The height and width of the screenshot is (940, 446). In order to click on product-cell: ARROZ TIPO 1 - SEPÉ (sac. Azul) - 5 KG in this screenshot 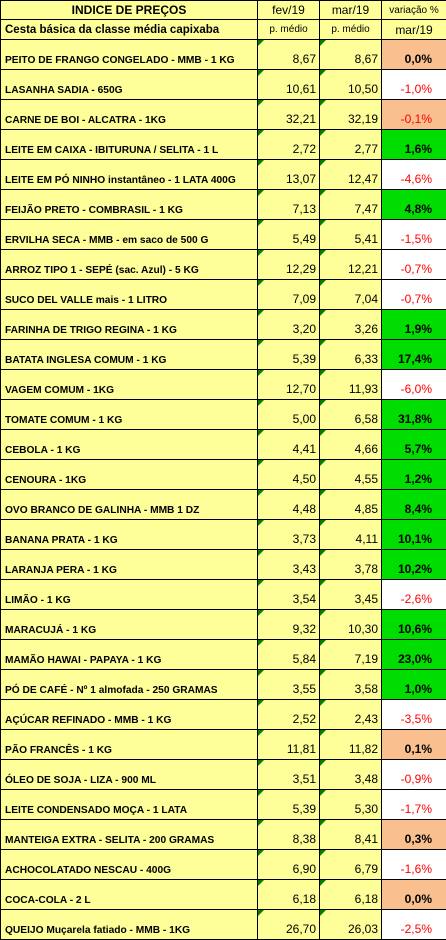, I will do `click(129, 265)`.